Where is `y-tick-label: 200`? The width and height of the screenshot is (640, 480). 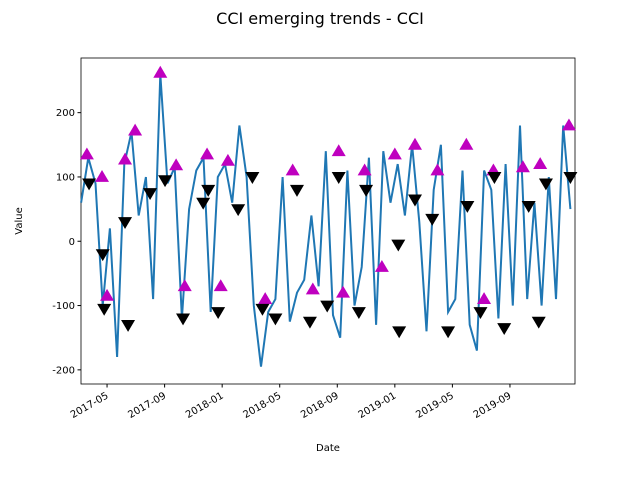 y-tick-label: 200 is located at coordinates (65, 113).